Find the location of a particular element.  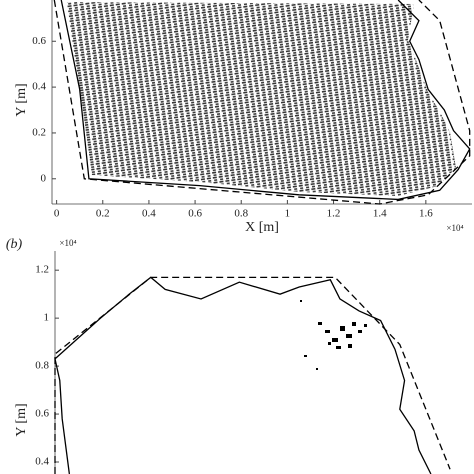

y-tick-label: 1.2 is located at coordinates (42, 270).